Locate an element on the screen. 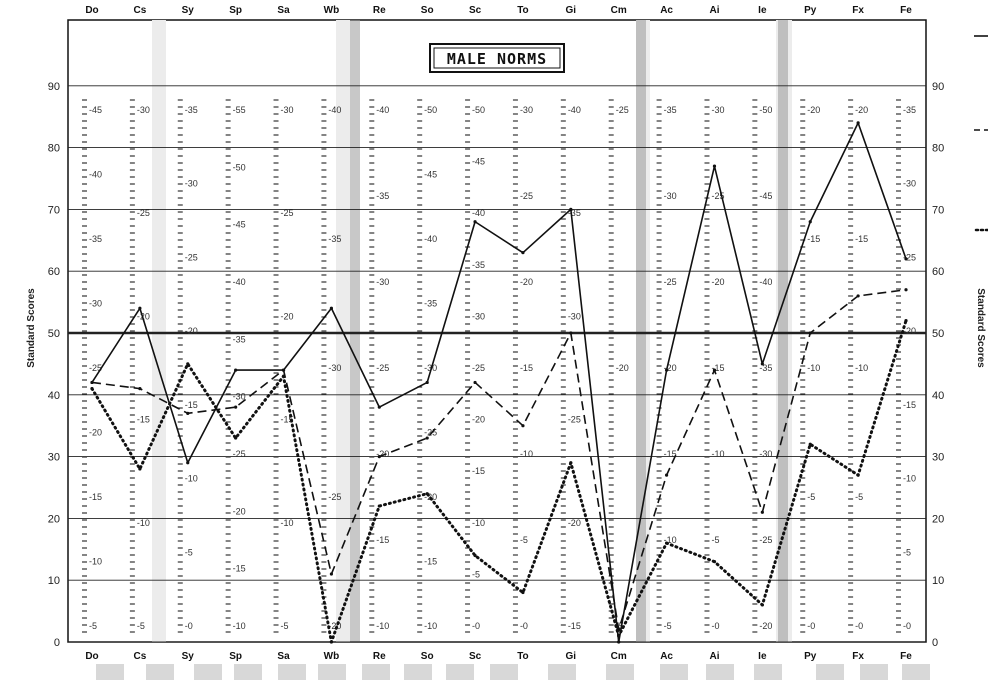 The width and height of the screenshot is (988, 692). y-tick-label-right: 50 is located at coordinates (938, 334).